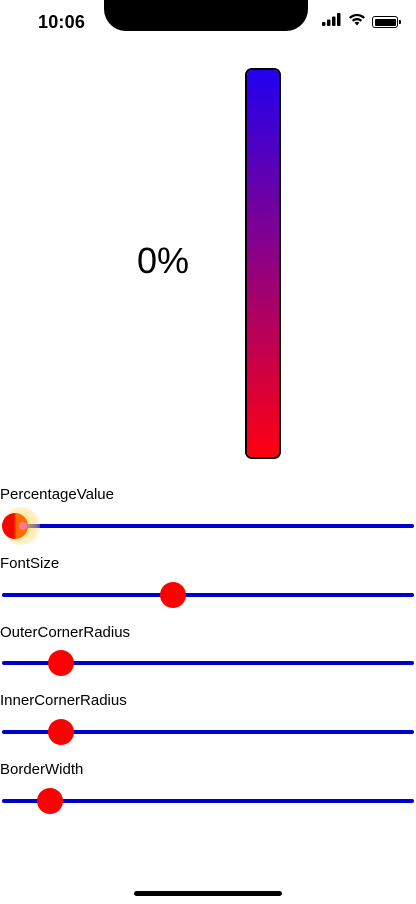 This screenshot has height=904, width=416. I want to click on touch-indicator-dot, so click(23, 526).